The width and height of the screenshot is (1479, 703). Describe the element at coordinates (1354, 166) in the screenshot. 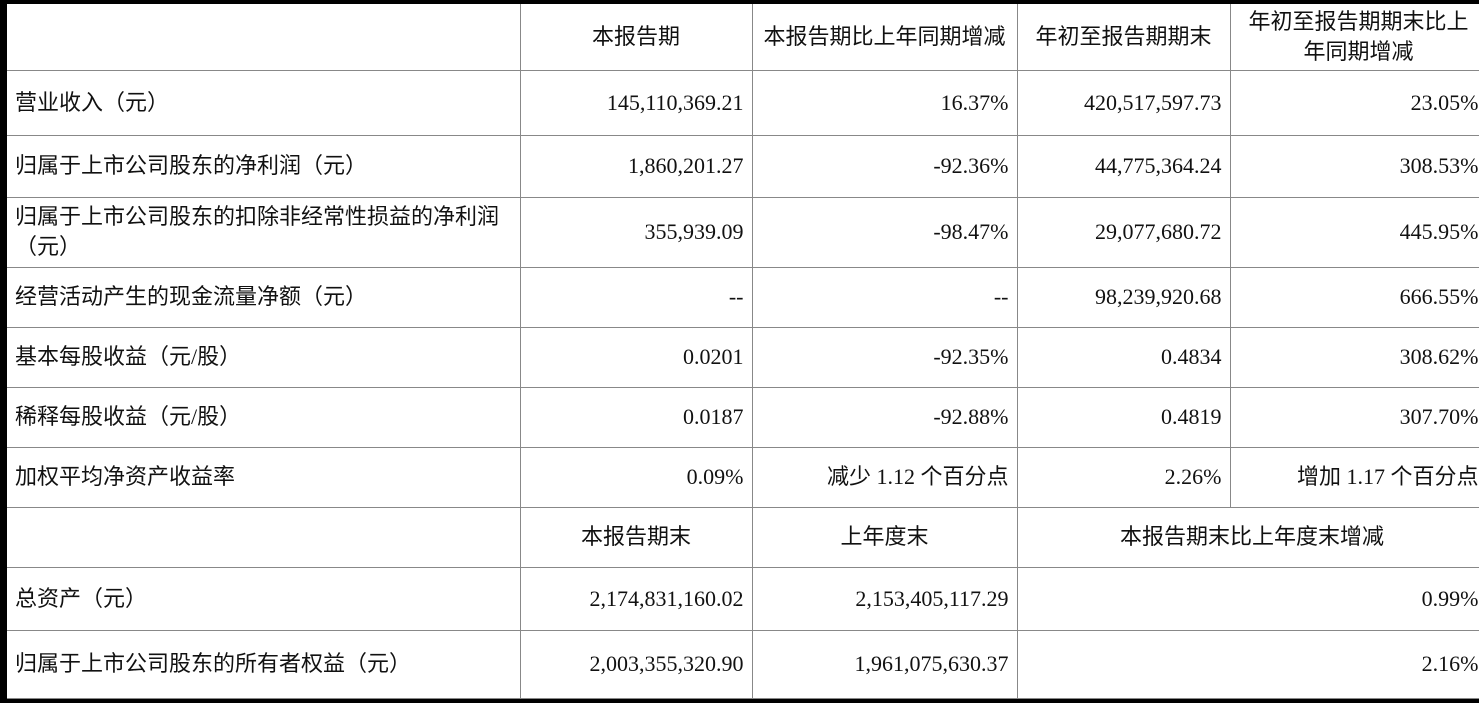

I see `cell-value: 308.53%` at that location.